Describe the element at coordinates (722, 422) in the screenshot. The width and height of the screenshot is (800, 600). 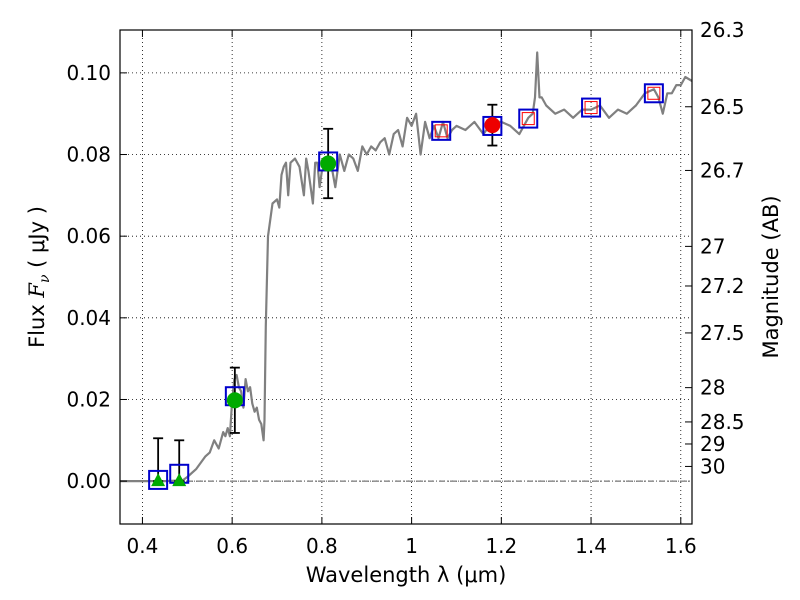
I see `mag-tick-label: 28.5` at that location.